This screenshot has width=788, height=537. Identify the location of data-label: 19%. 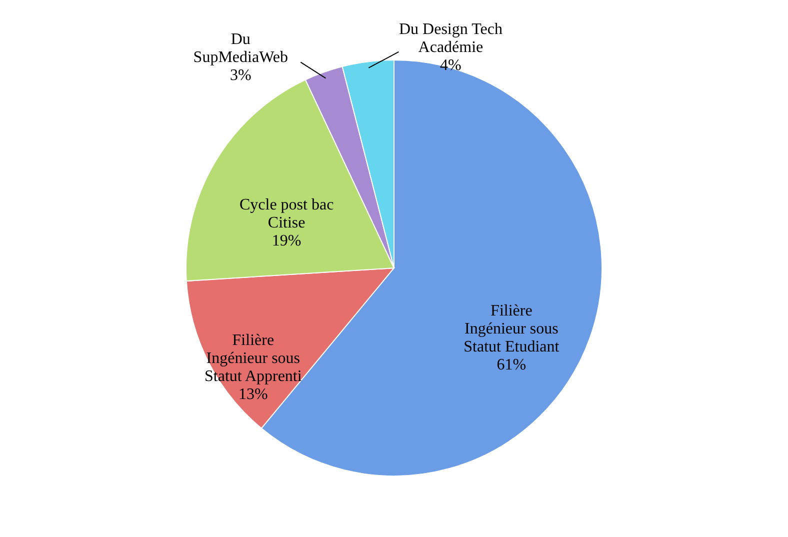
(287, 241).